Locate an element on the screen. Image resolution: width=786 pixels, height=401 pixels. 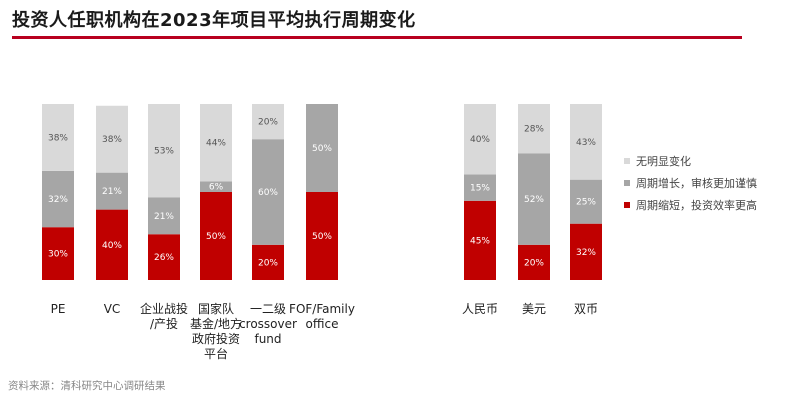
category-label: 企业战投 /产投 is located at coordinates (163, 316).